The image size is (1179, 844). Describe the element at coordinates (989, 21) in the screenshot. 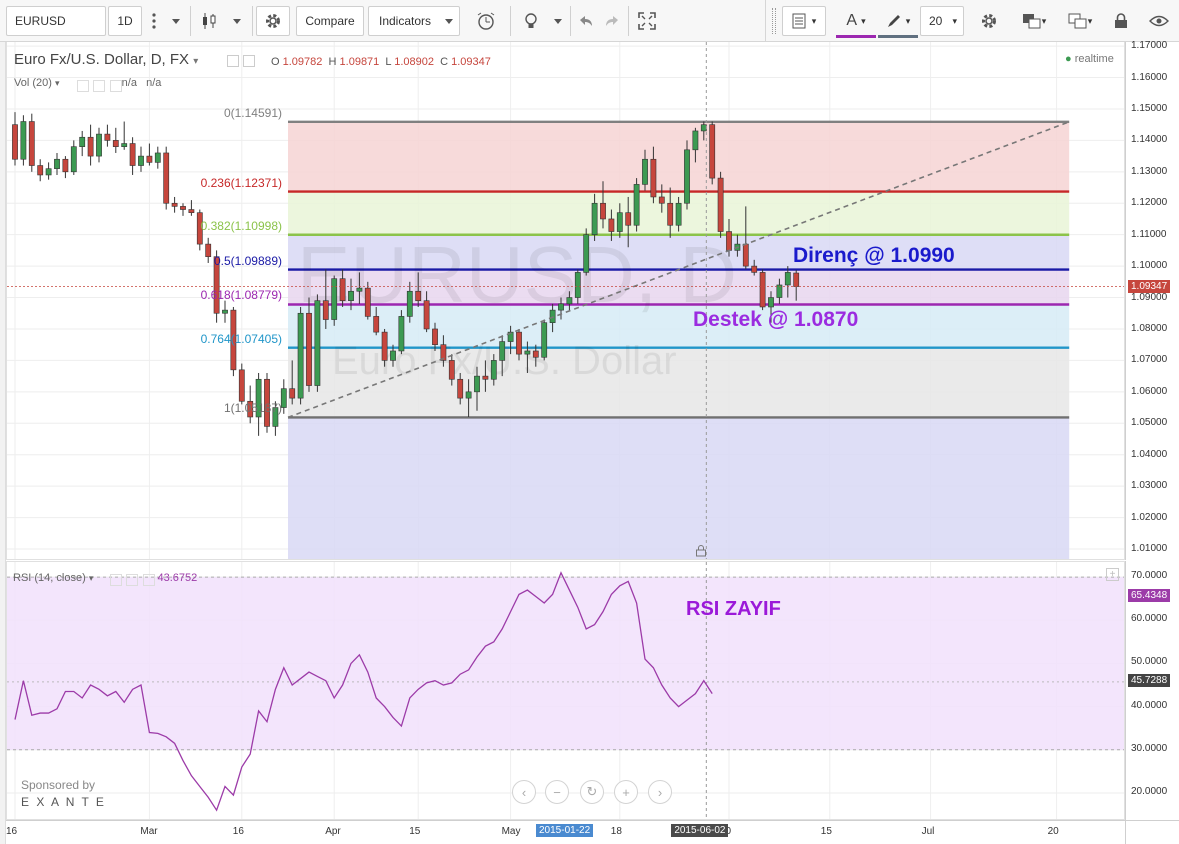

I see `drawing-settings-gear-icon` at that location.